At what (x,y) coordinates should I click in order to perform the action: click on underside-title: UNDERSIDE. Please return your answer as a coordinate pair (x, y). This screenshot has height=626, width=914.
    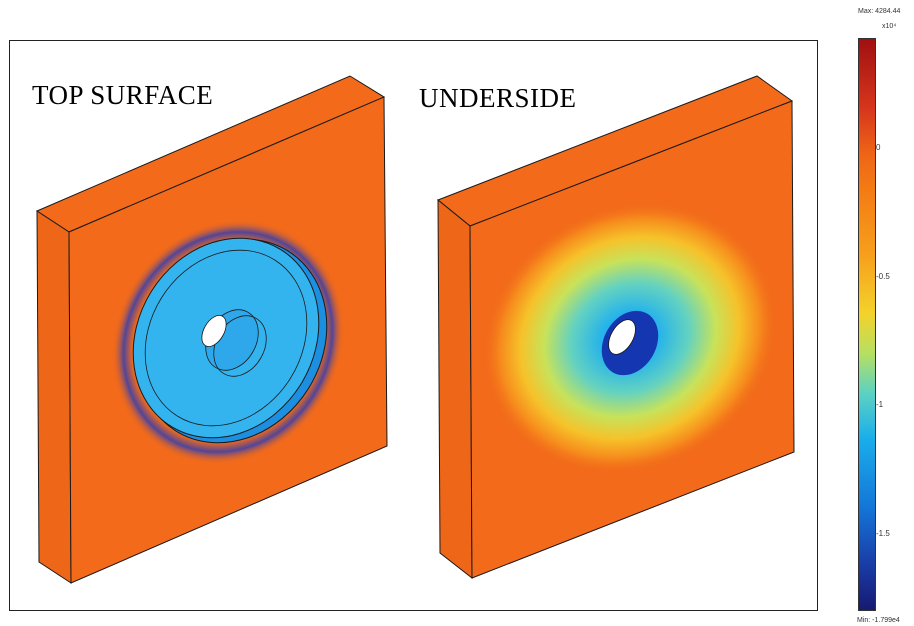
    Looking at the image, I should click on (498, 98).